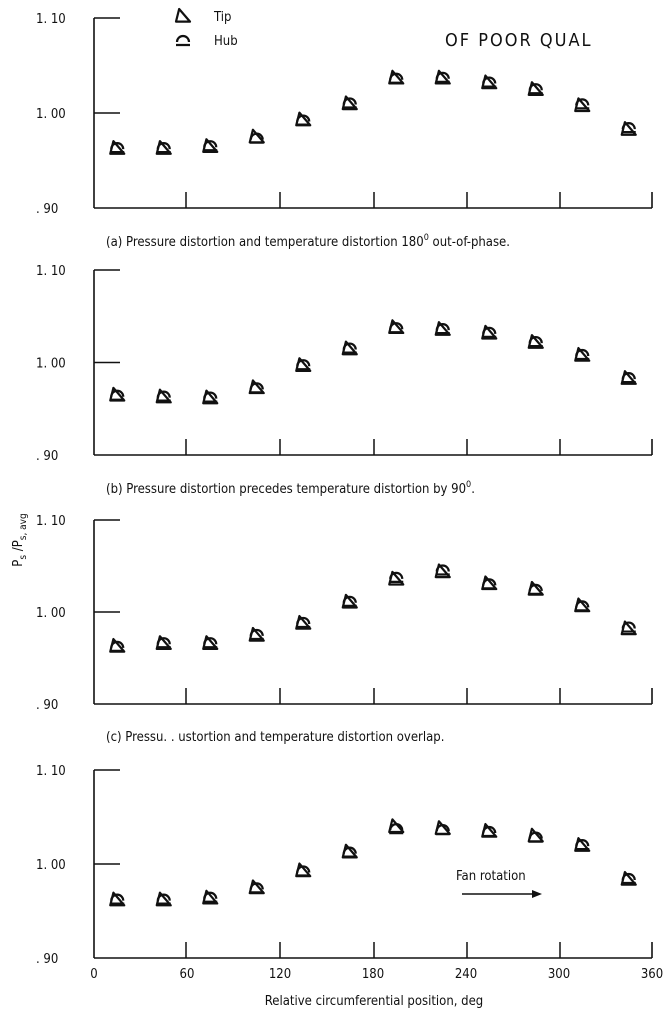 Image resolution: width=664 pixels, height=1019 pixels. Describe the element at coordinates (183, 40) in the screenshot. I see `hub-legend-icon` at that location.